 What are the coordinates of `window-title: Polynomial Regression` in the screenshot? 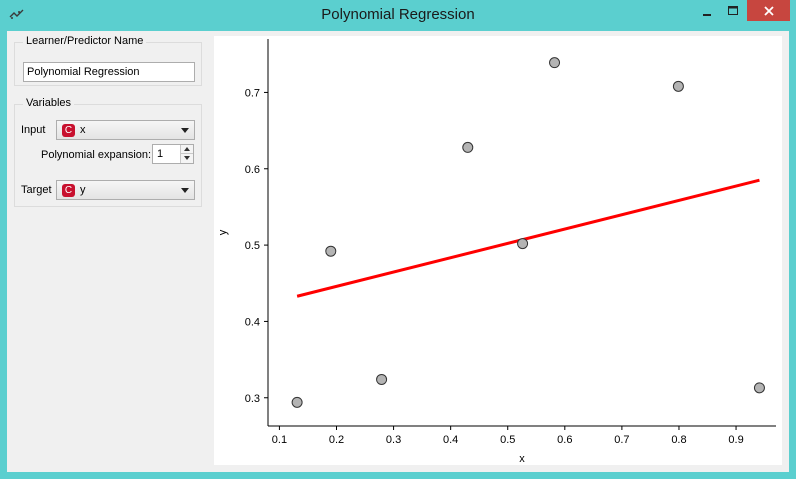 It's located at (398, 14).